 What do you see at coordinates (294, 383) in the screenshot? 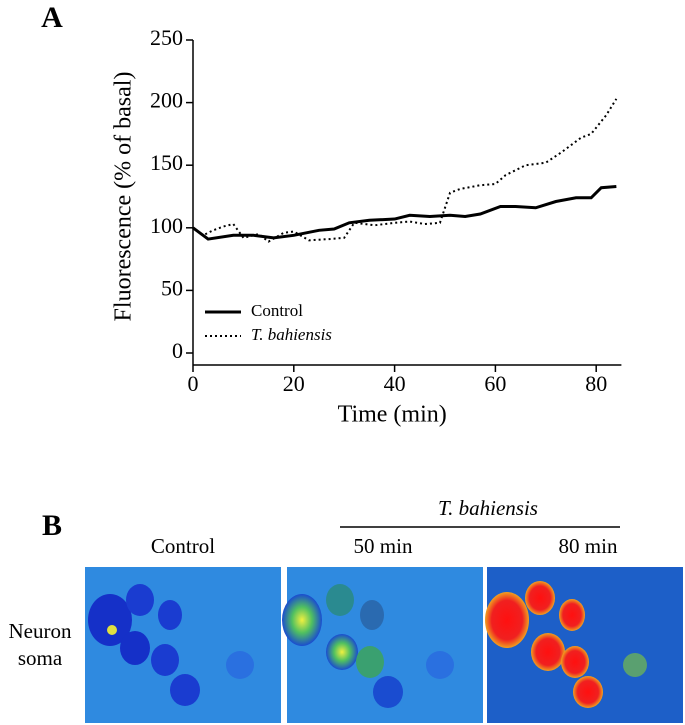
I see `x-tick-label: 20` at bounding box center [294, 383].